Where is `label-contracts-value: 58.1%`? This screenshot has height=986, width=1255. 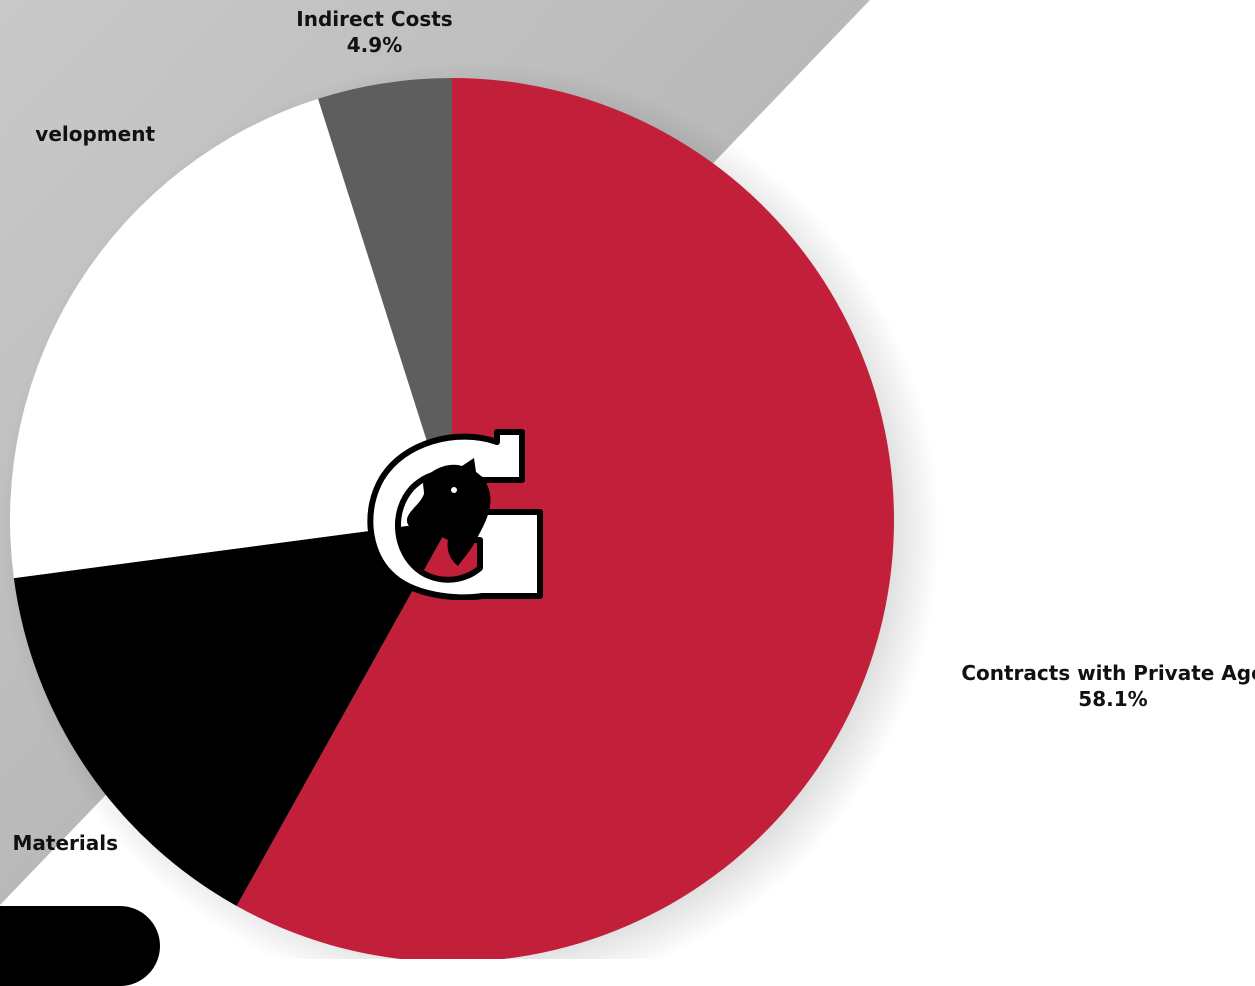
label-contracts-value: 58.1% is located at coordinates (1113, 699).